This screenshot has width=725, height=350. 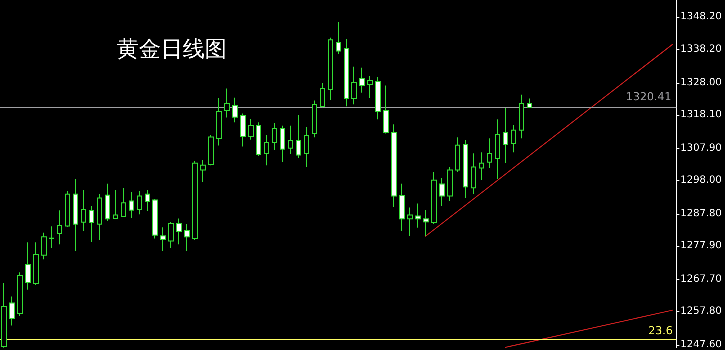 What do you see at coordinates (172, 50) in the screenshot?
I see `text: 黄金日线图` at bounding box center [172, 50].